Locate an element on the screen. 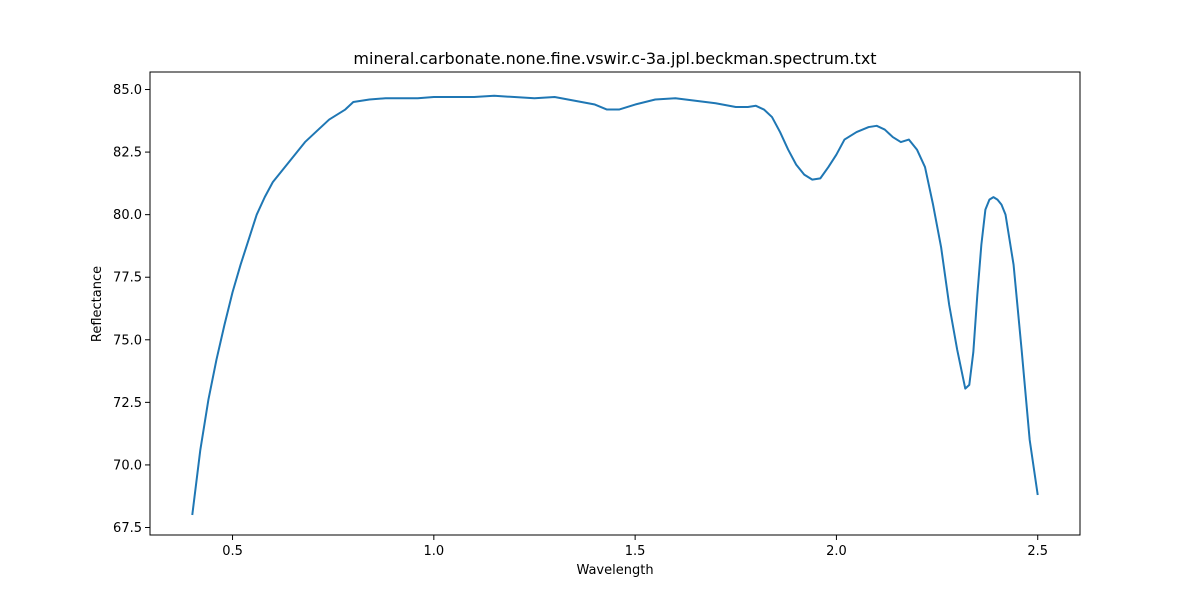  x-axis: 0.5 1.0 1.5 2.0 2.5 is located at coordinates (635, 547).